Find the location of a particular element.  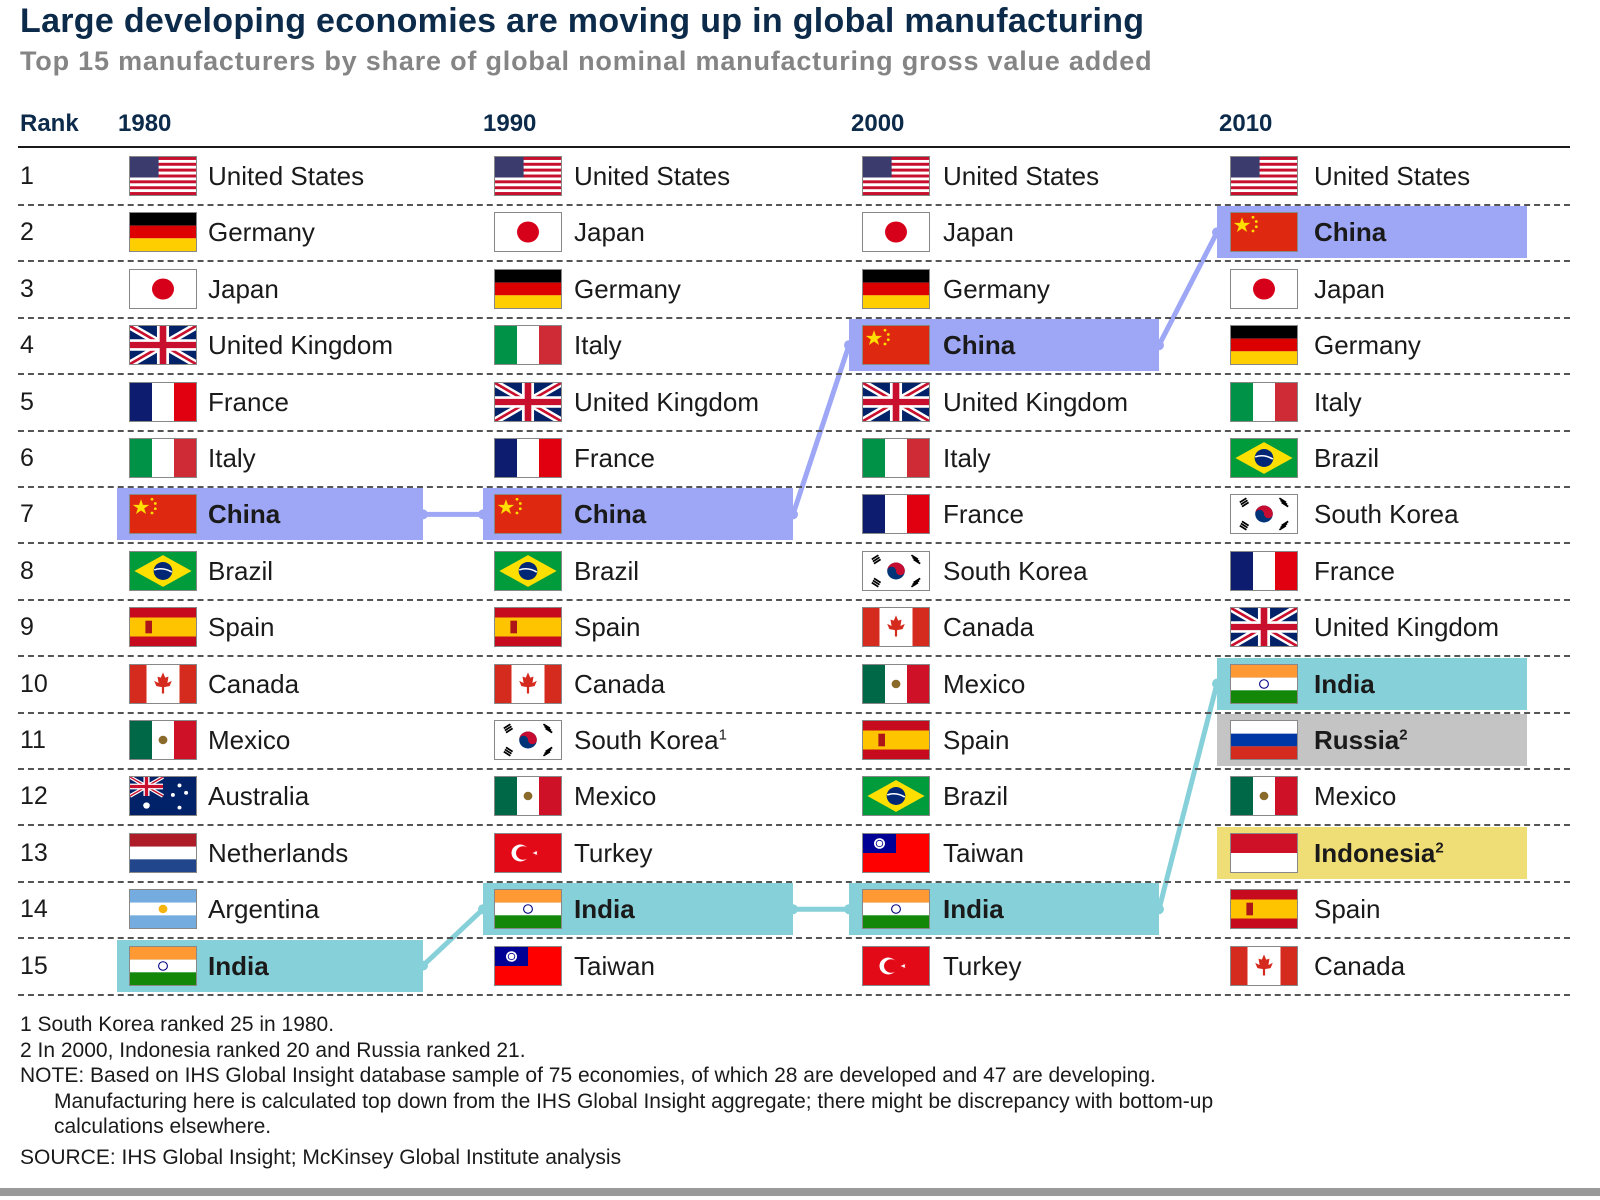

country-united-states-2010: United States is located at coordinates (1392, 176).